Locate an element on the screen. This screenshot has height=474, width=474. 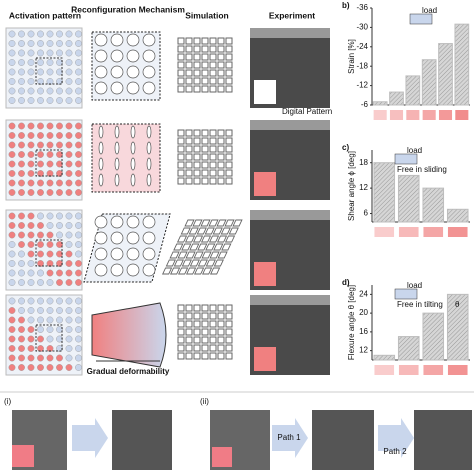
platen is located at coordinates (290, 300).